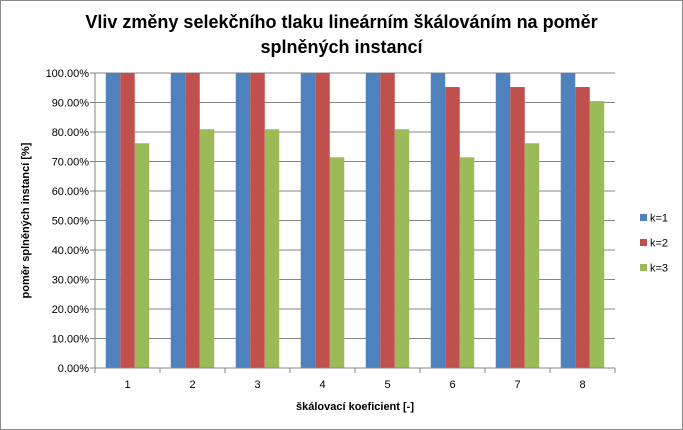  I want to click on x-tick-label: 5, so click(387, 385).